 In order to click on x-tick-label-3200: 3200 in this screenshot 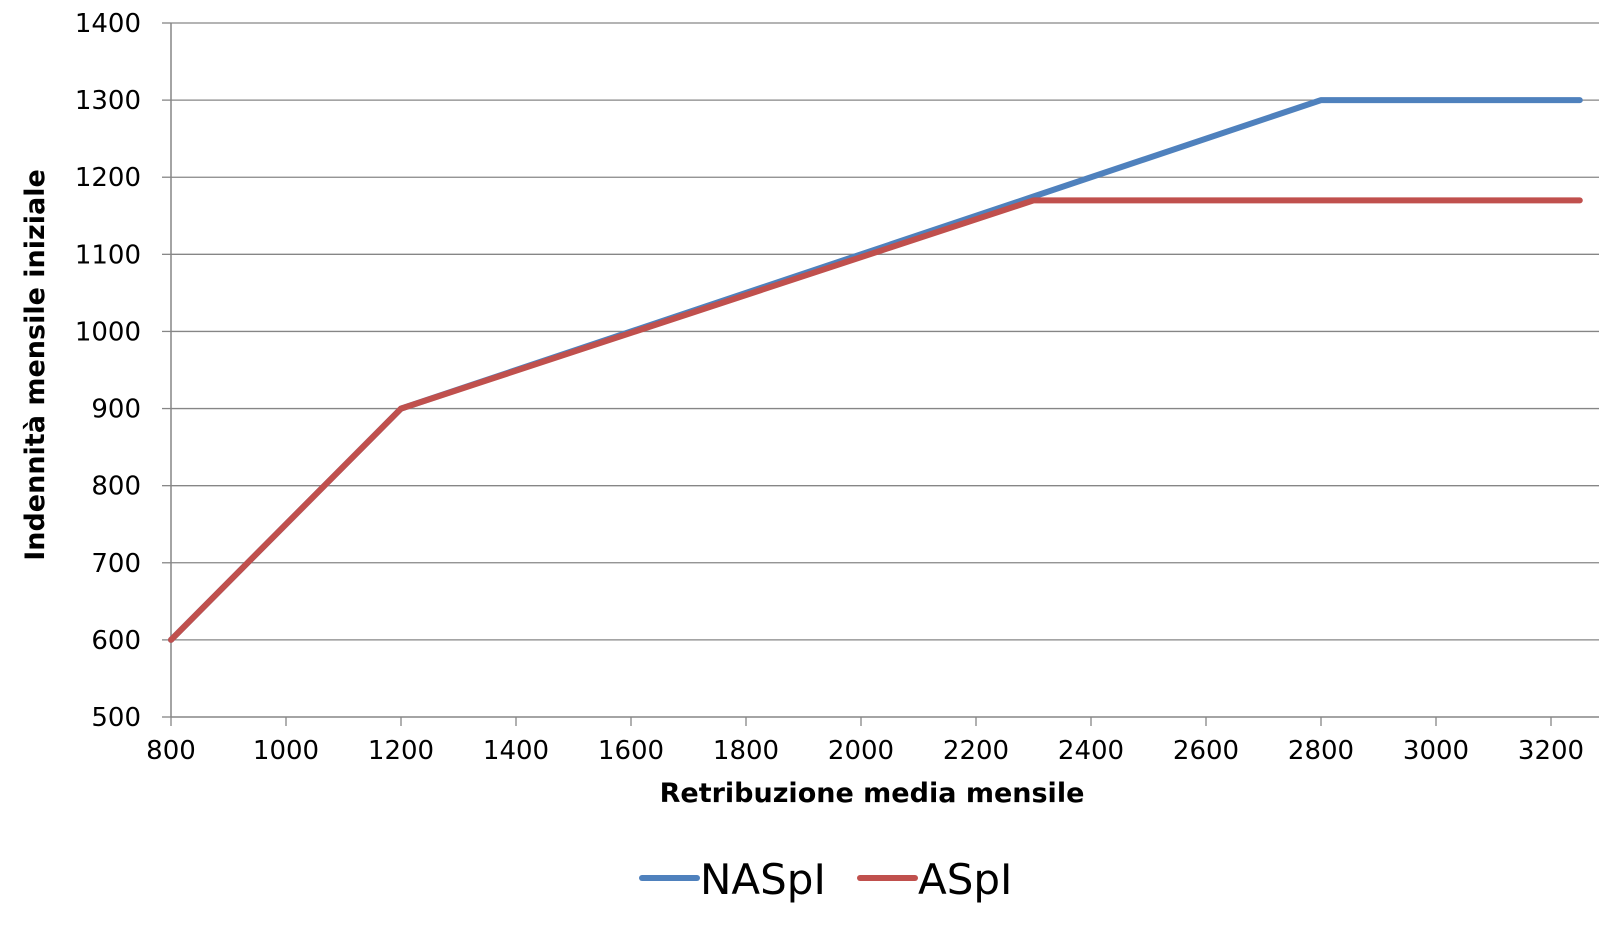, I will do `click(1551, 751)`.